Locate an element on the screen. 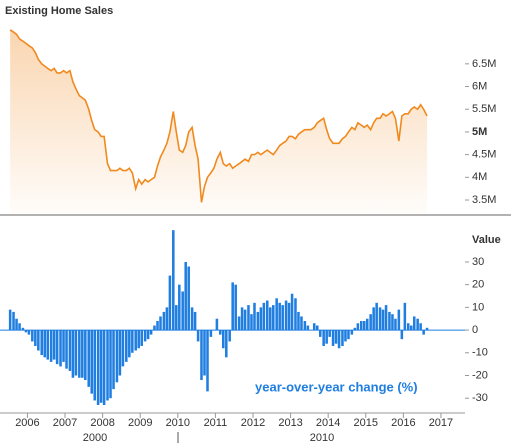  y-tick-label: 6M is located at coordinates (479, 86).